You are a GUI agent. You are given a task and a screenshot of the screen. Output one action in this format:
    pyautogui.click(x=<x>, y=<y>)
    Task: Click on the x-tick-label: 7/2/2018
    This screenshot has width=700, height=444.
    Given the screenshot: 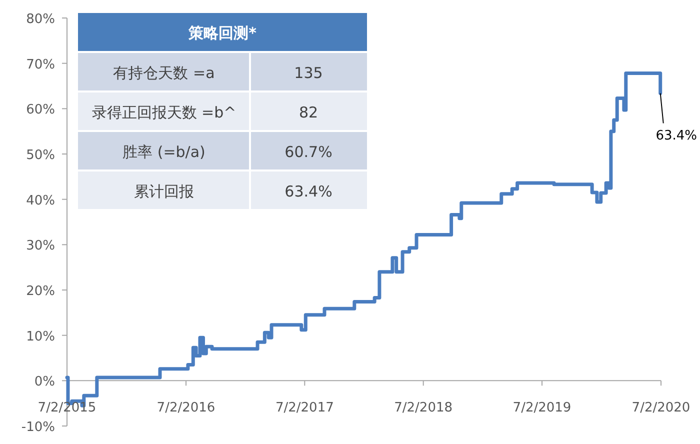 What is the action you would take?
    pyautogui.click(x=423, y=408)
    